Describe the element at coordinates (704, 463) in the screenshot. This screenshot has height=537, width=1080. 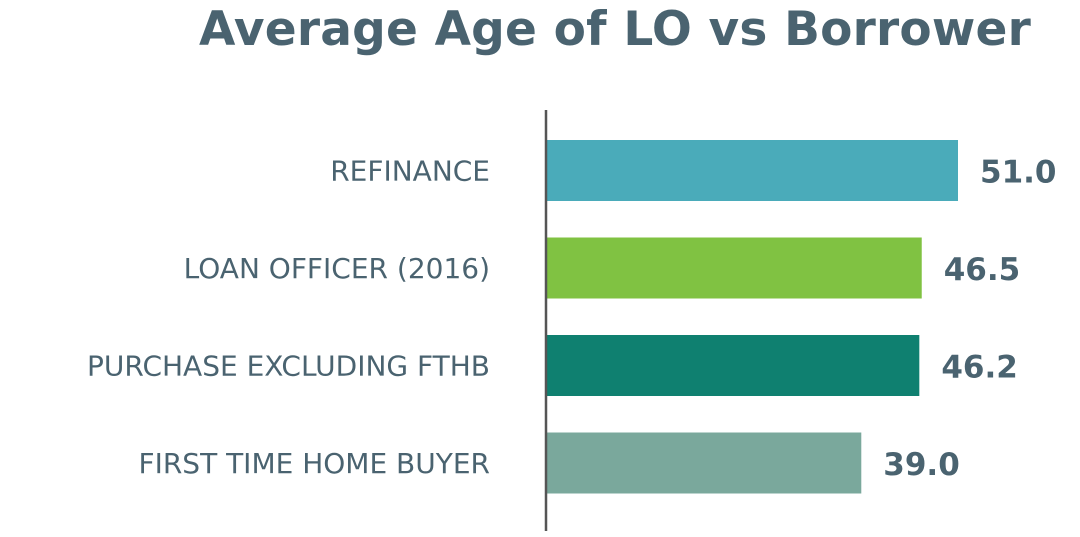
I see `bar-first-time-home-buyer` at that location.